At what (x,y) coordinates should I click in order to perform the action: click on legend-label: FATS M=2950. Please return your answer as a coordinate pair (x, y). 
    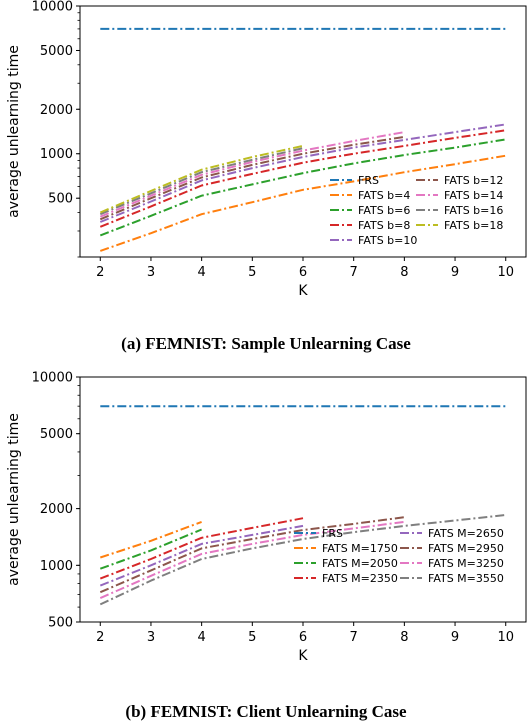
    Looking at the image, I should click on (466, 548).